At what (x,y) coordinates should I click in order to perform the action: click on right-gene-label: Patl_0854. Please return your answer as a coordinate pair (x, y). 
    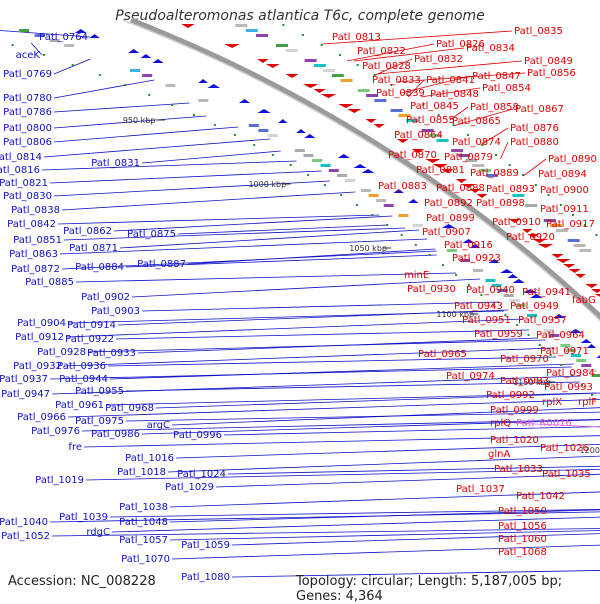
    Looking at the image, I should click on (506, 88).